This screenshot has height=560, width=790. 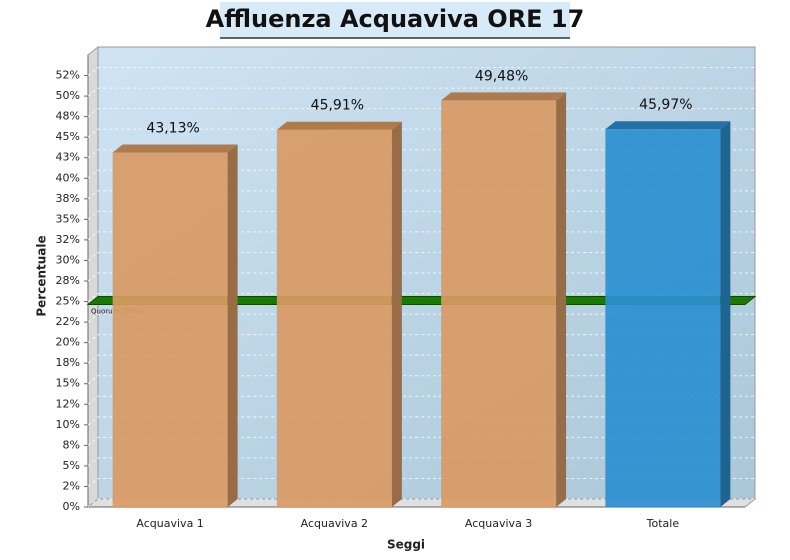 I want to click on y-tick-label: 35%, so click(x=68, y=218).